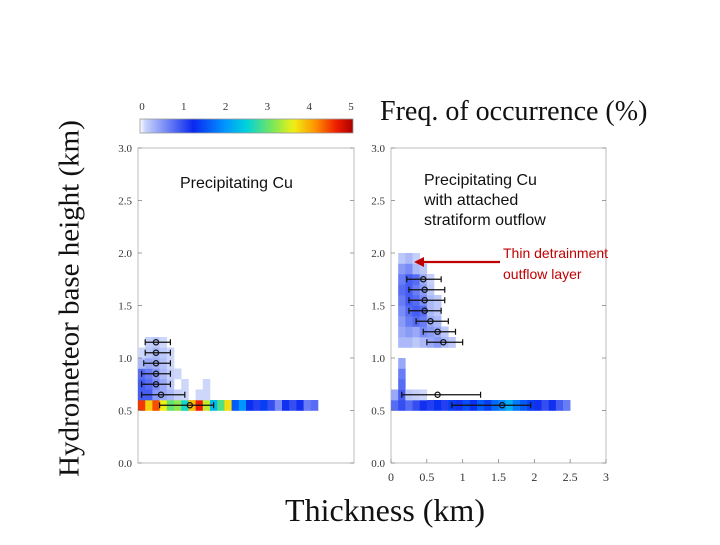  Describe the element at coordinates (457, 262) in the screenshot. I see `annotation-arrow` at that location.